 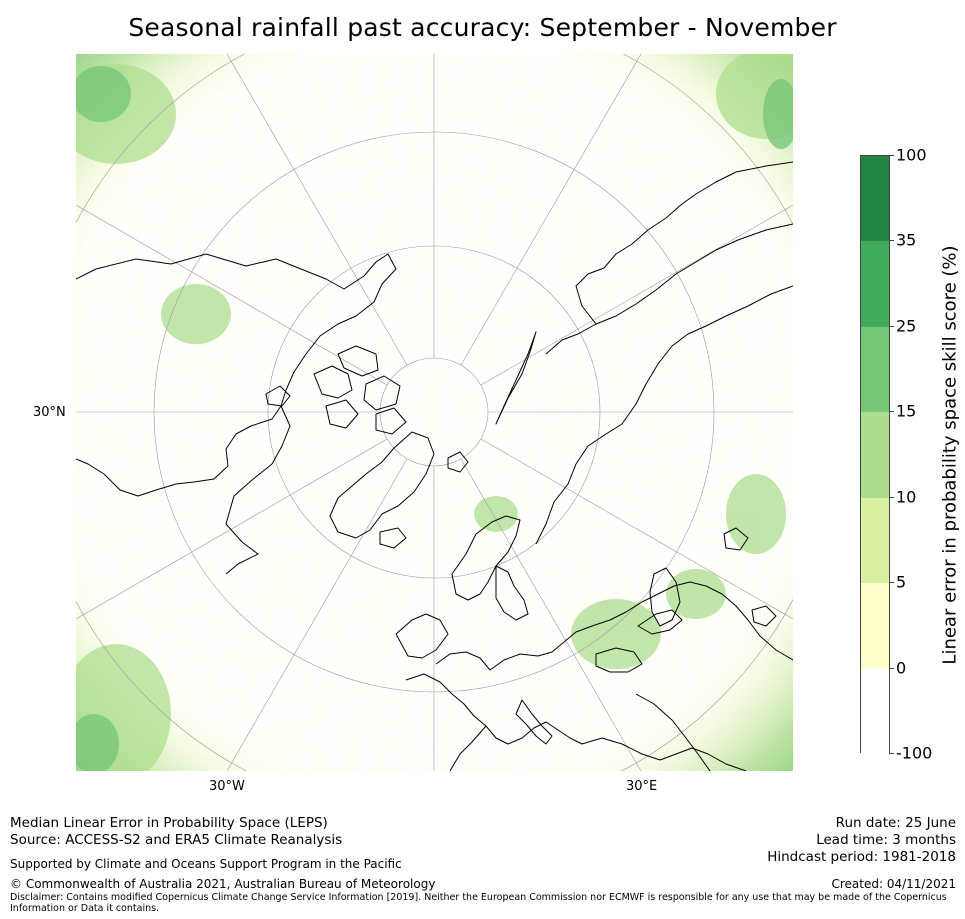 What do you see at coordinates (906, 240) in the screenshot?
I see `colorbar-tick-label: 35` at bounding box center [906, 240].